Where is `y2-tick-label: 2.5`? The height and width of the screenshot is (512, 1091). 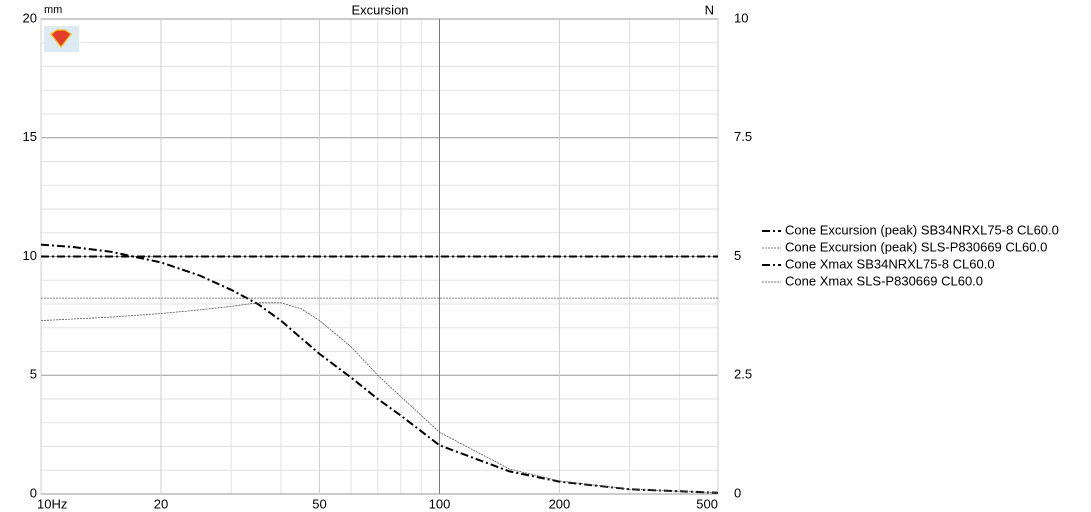
y2-tick-label: 2.5 is located at coordinates (743, 374).